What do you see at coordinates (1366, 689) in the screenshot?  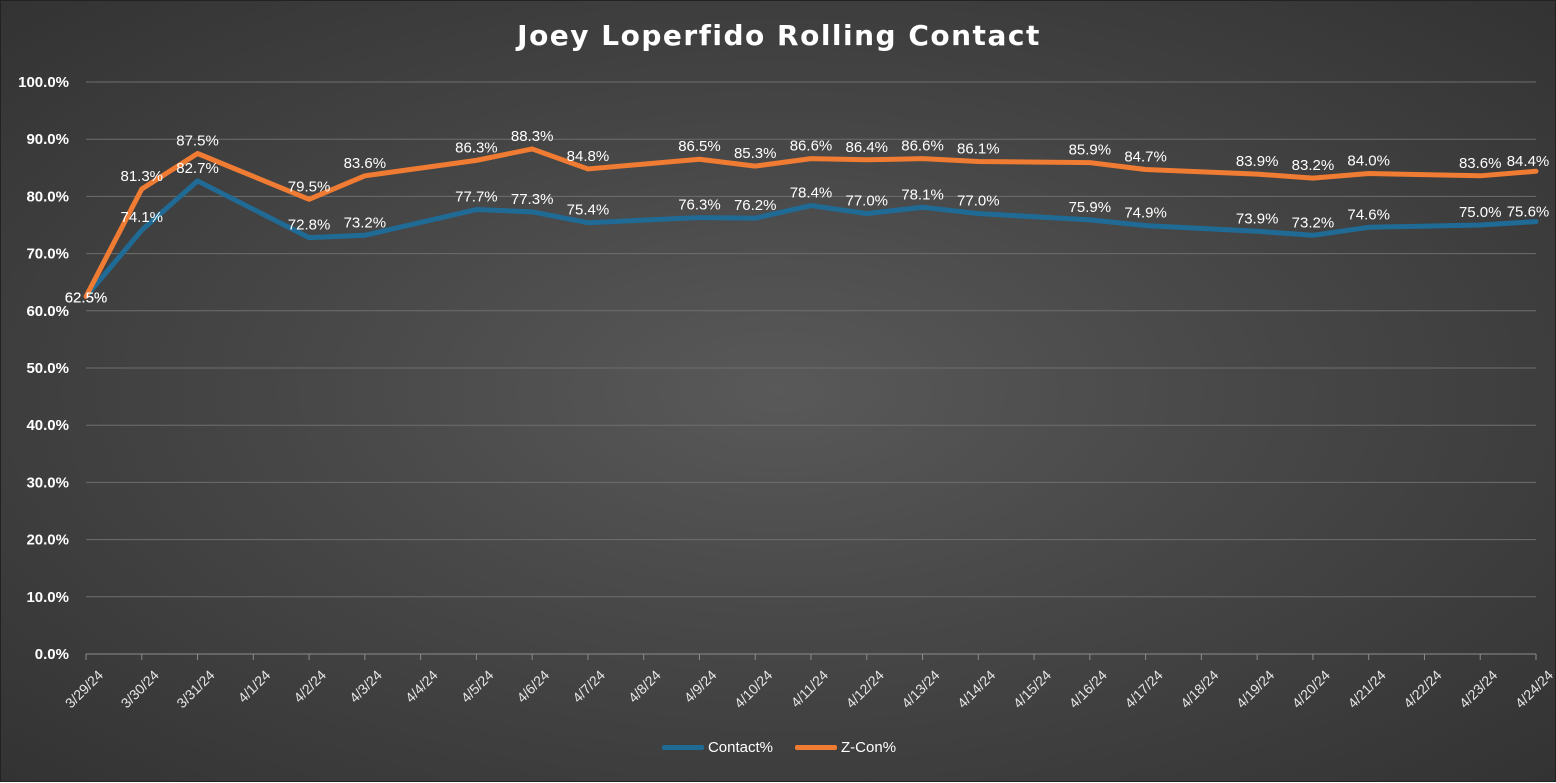 I see `x-tick-label: 4/21/24` at bounding box center [1366, 689].